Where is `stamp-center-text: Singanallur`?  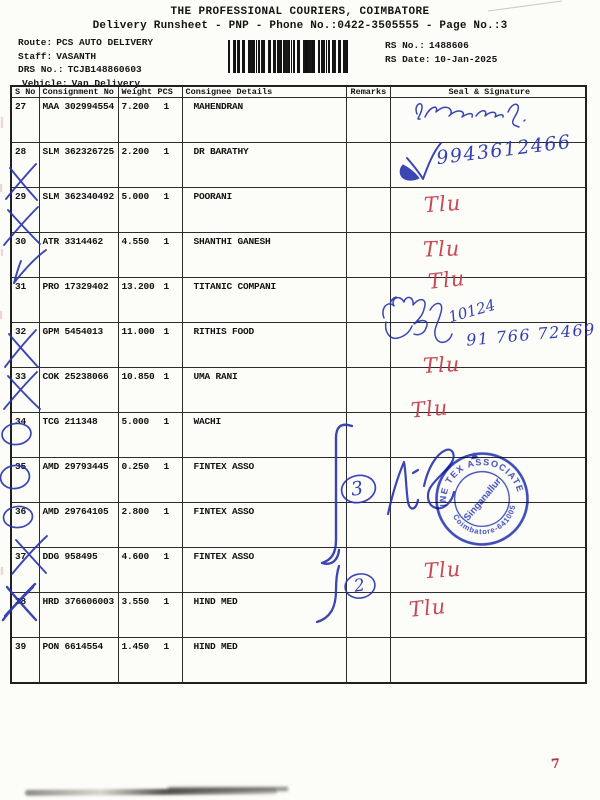 stamp-center-text: Singanallur is located at coordinates (483, 499).